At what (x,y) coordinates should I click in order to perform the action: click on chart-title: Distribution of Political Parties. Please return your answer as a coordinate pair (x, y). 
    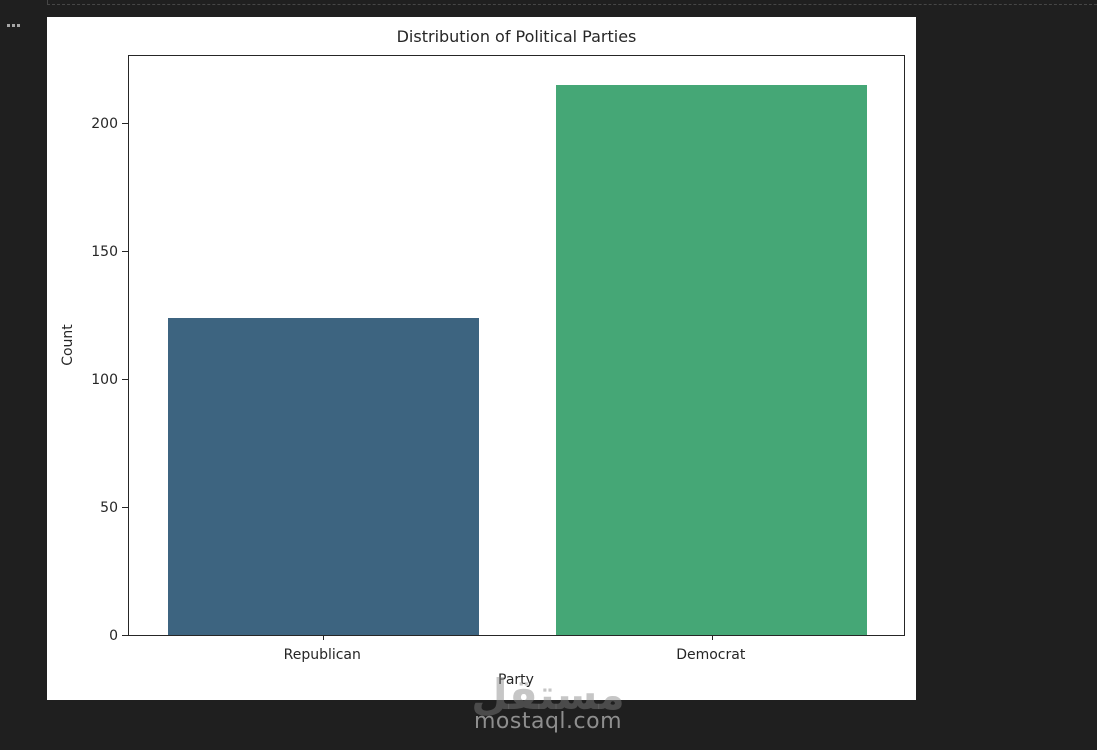
    Looking at the image, I should click on (516, 36).